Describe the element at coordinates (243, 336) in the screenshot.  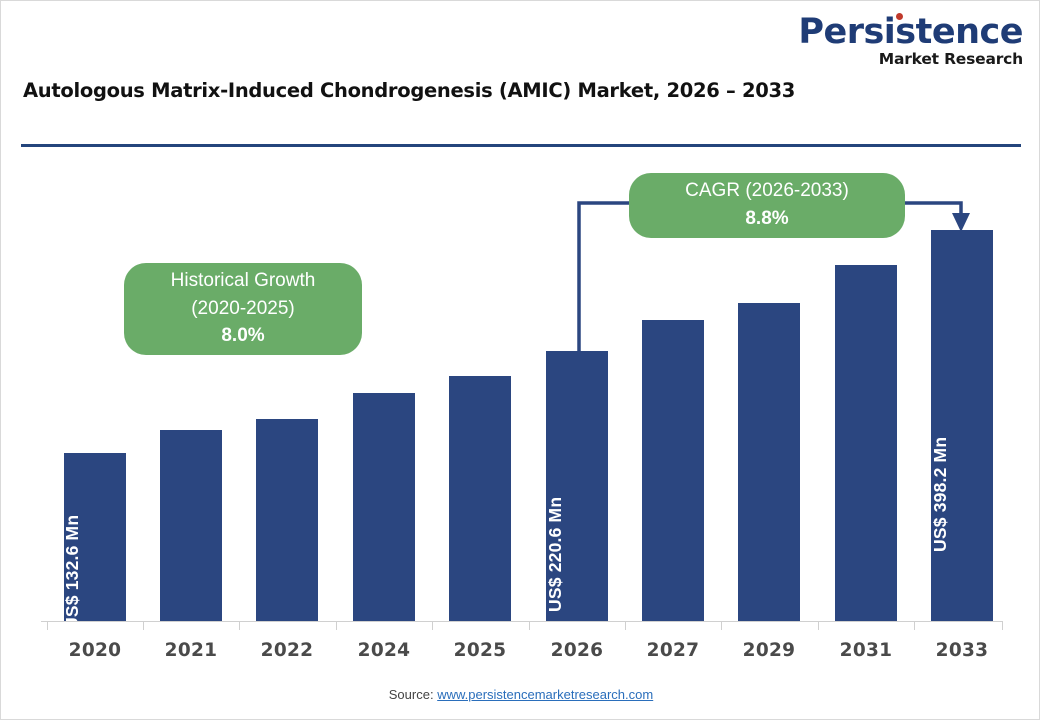
I see `historical-growth-value: 8.0%` at that location.